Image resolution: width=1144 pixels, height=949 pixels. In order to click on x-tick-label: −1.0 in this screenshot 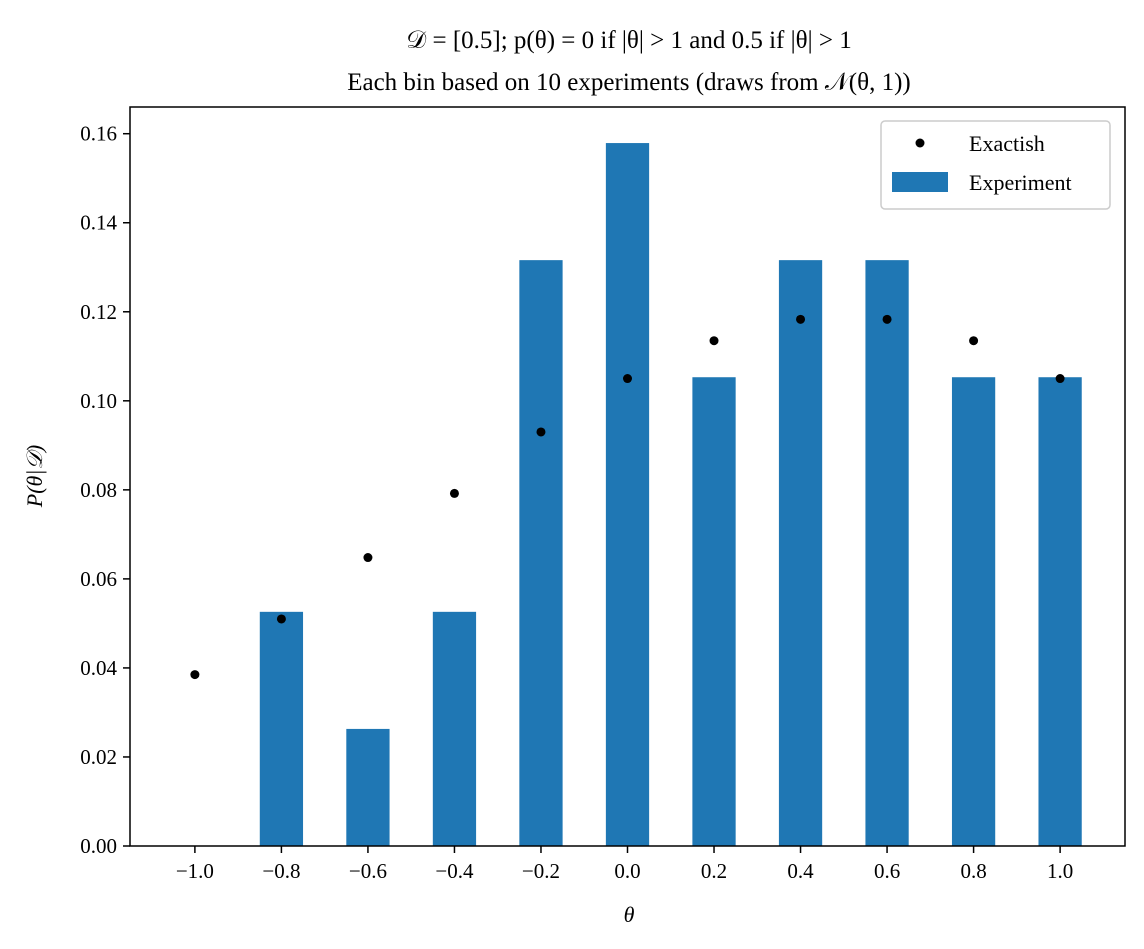, I will do `click(195, 871)`.